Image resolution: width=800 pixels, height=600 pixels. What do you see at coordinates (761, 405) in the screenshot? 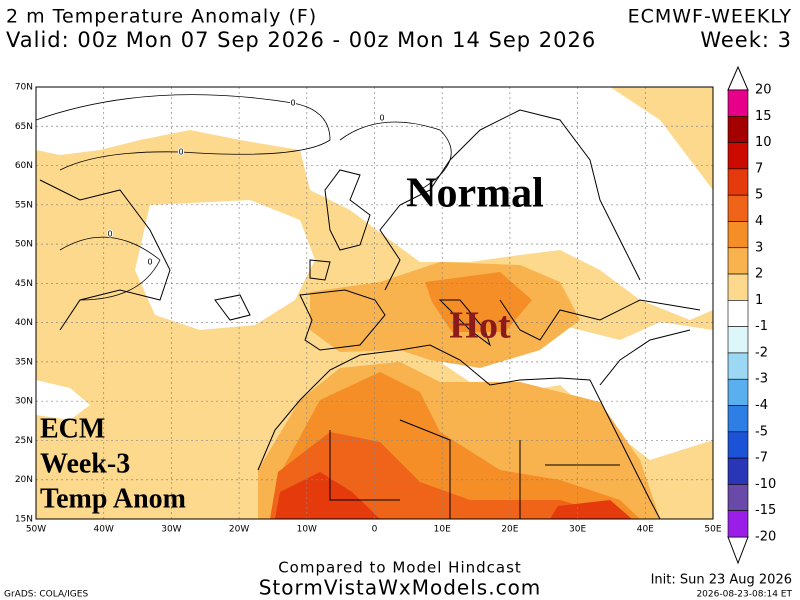
I see `colorbar-label: -4` at bounding box center [761, 405].